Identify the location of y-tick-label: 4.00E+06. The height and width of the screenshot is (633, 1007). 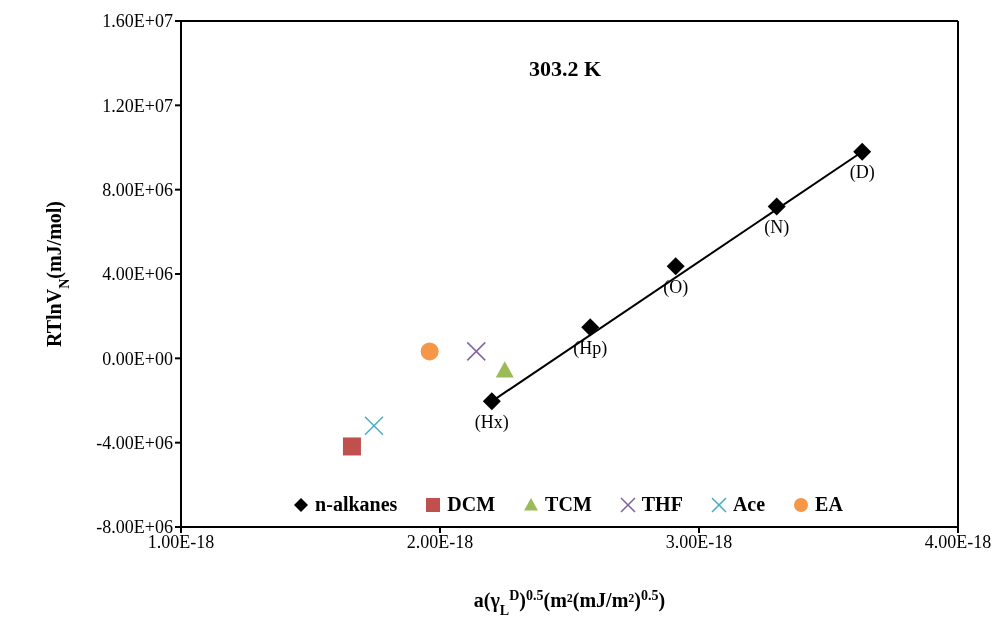
(137, 274).